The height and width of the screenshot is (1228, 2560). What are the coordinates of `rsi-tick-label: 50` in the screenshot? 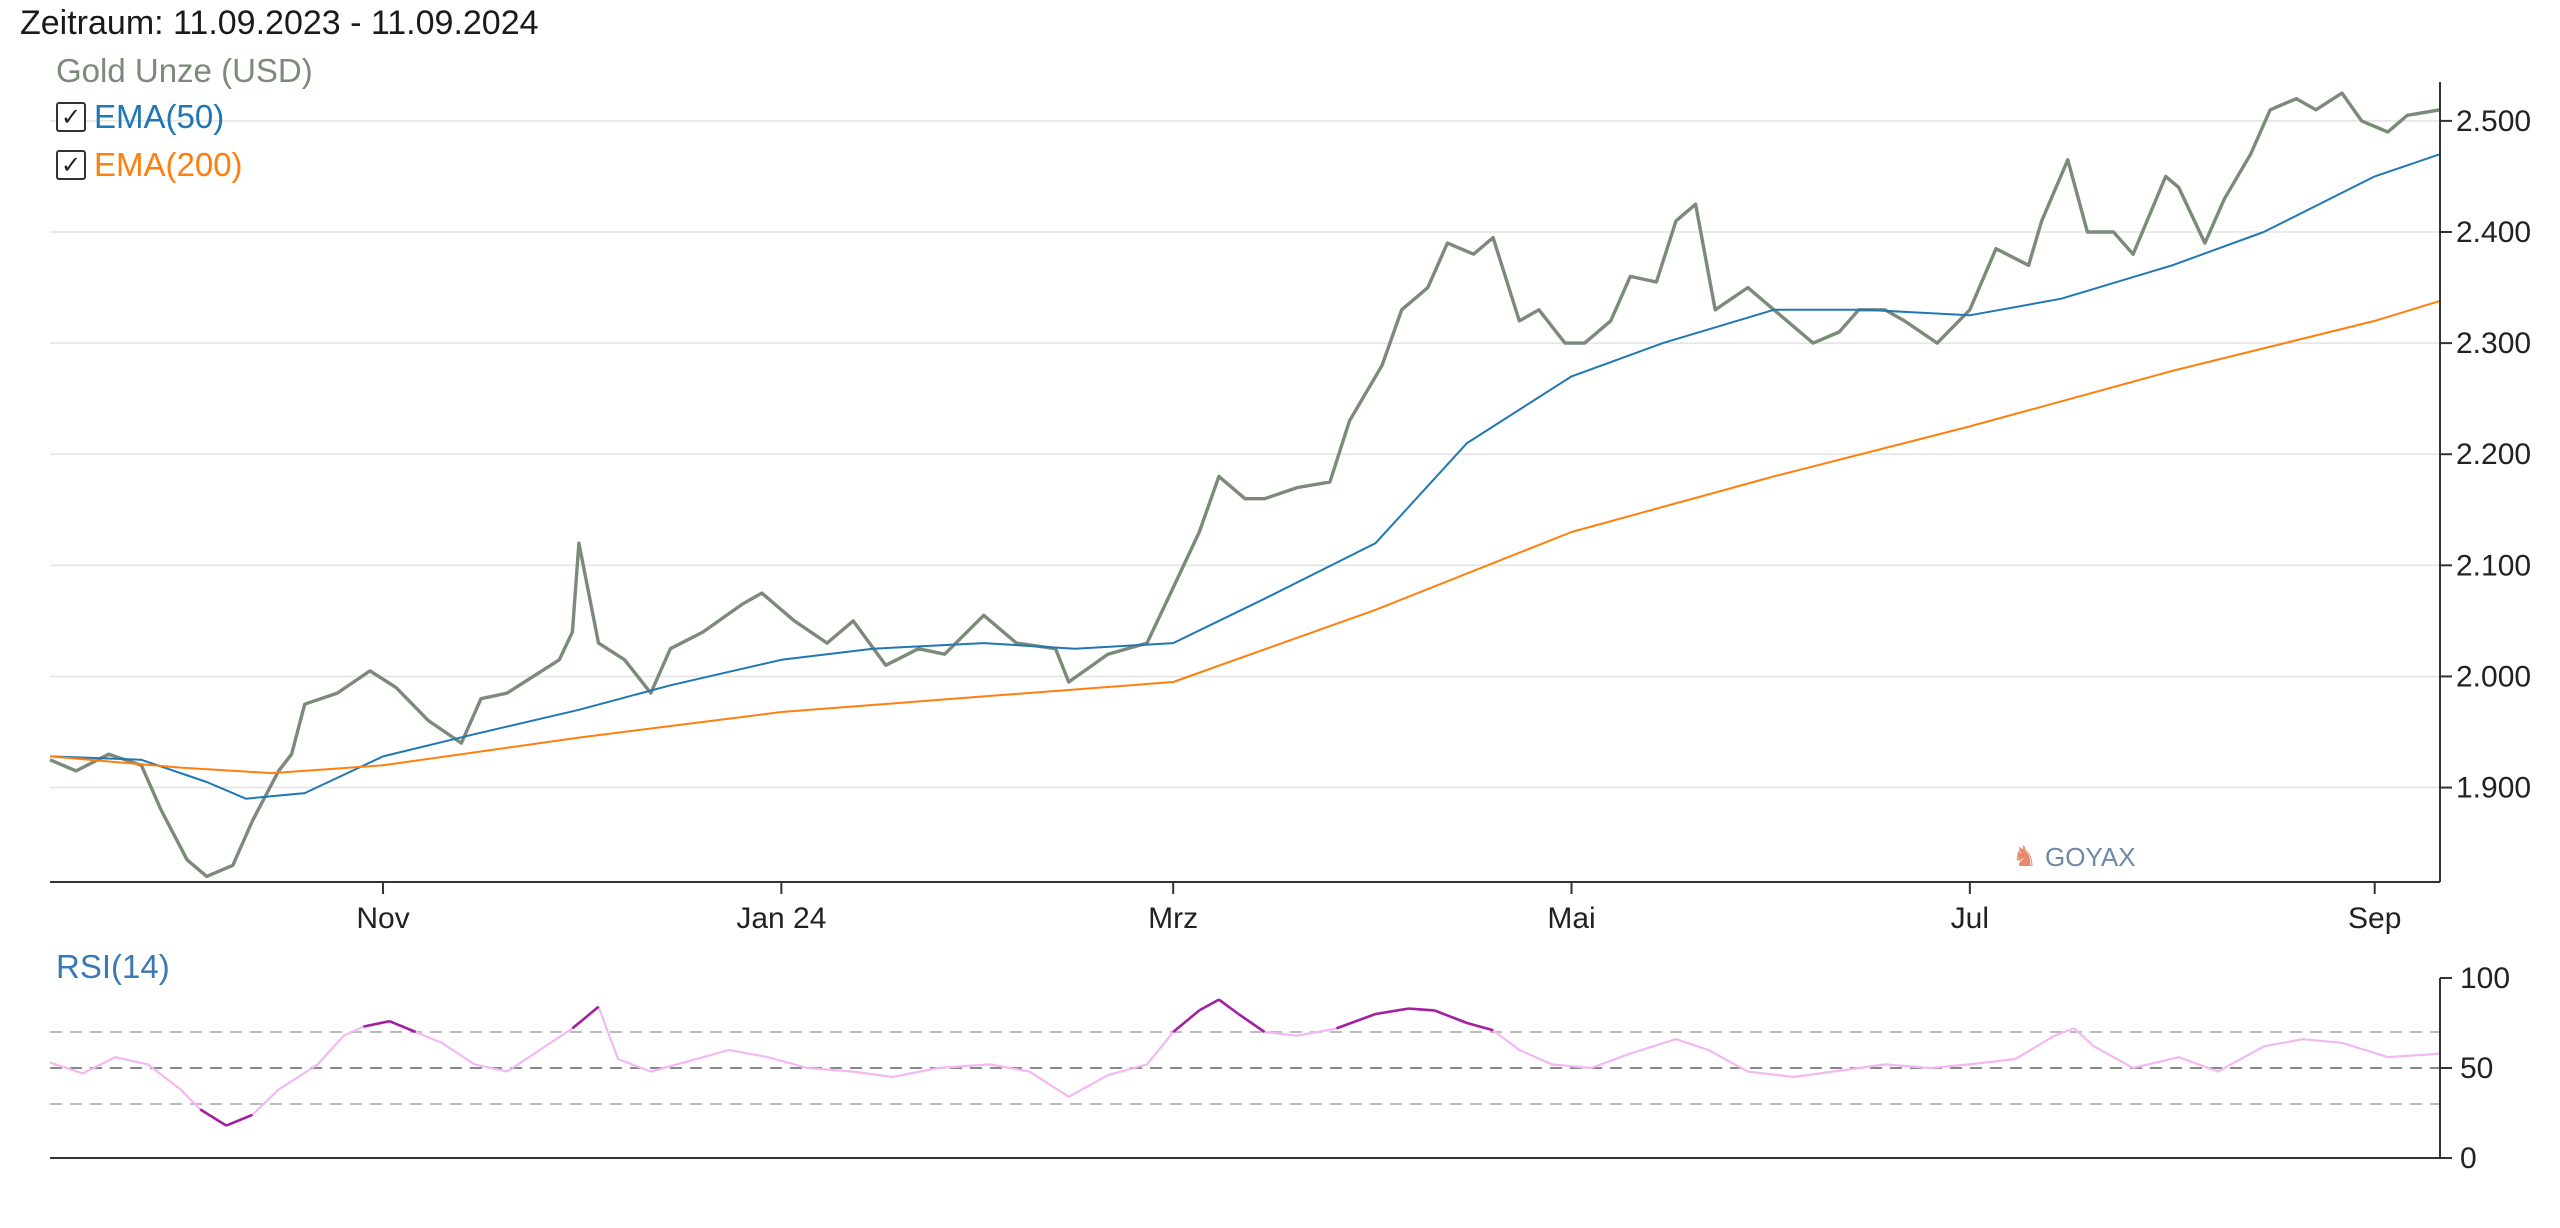 It's located at (2476, 1068).